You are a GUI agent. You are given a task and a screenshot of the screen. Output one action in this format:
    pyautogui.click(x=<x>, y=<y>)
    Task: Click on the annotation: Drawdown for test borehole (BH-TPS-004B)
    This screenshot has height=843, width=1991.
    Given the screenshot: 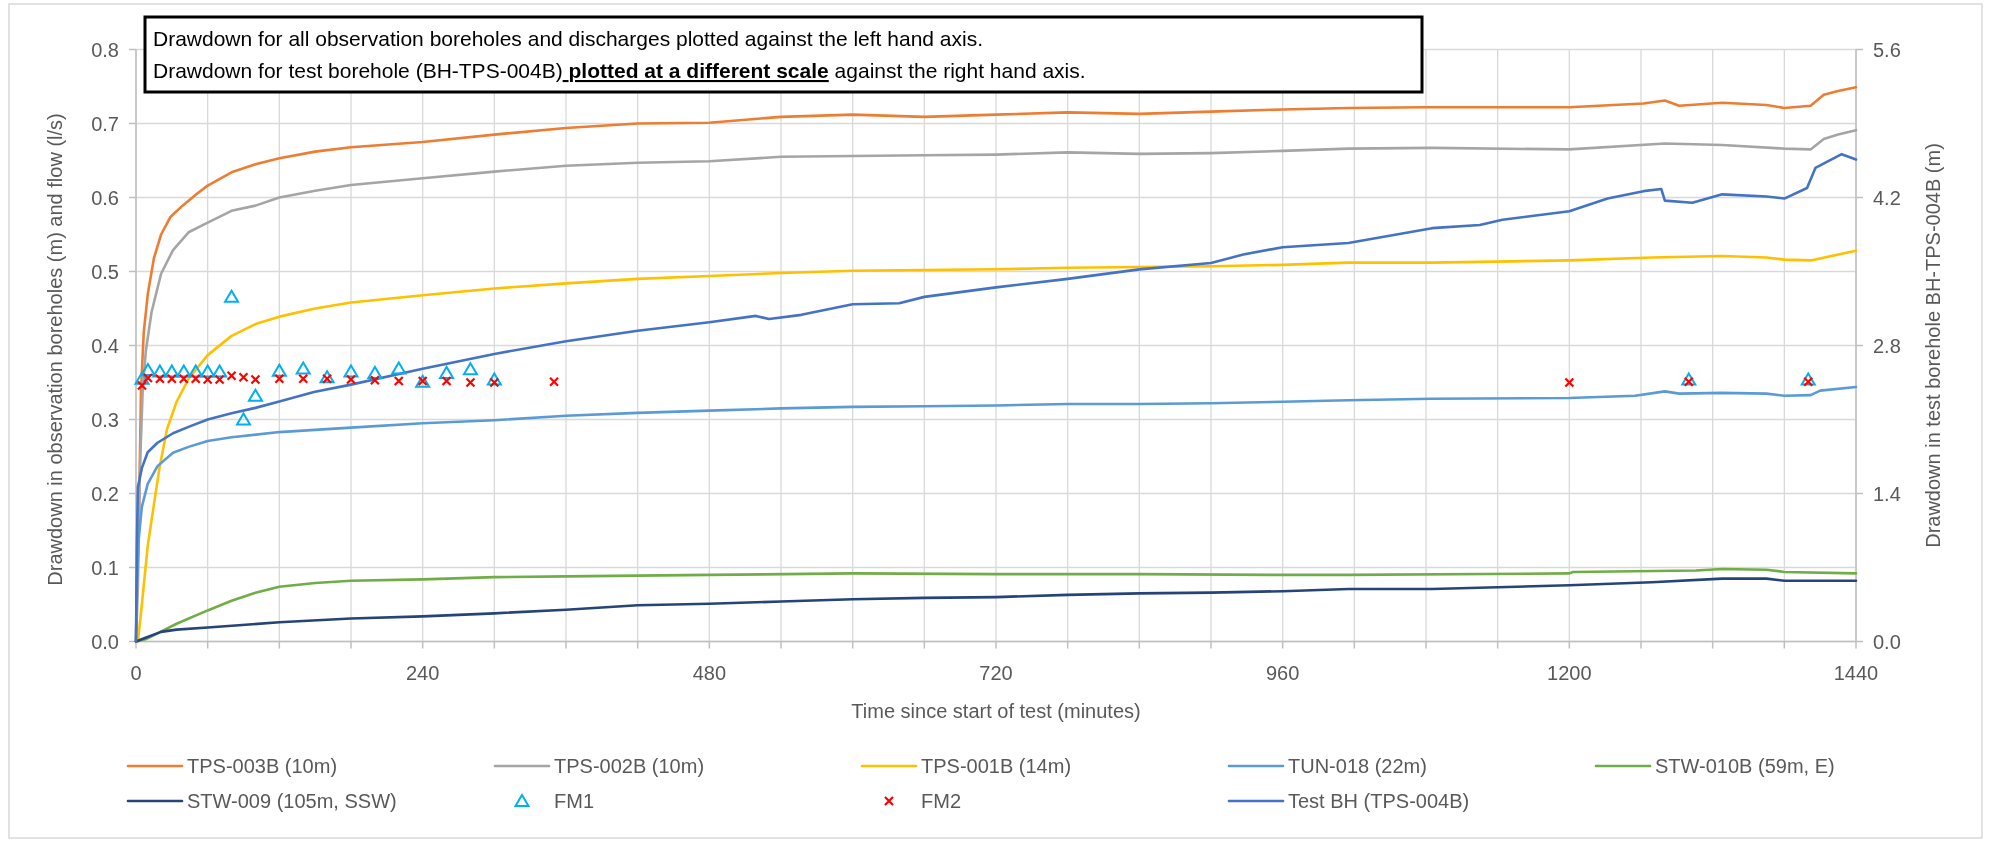 What is the action you would take?
    pyautogui.click(x=358, y=70)
    